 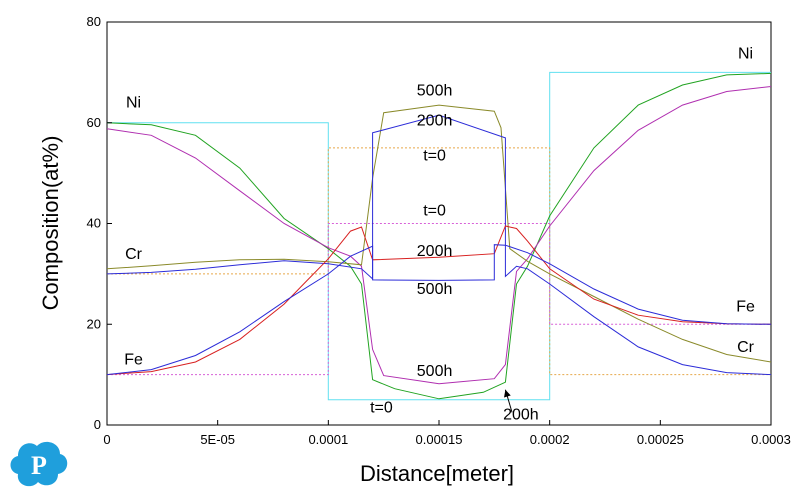 What do you see at coordinates (507, 393) in the screenshot?
I see `arrow-head` at bounding box center [507, 393].